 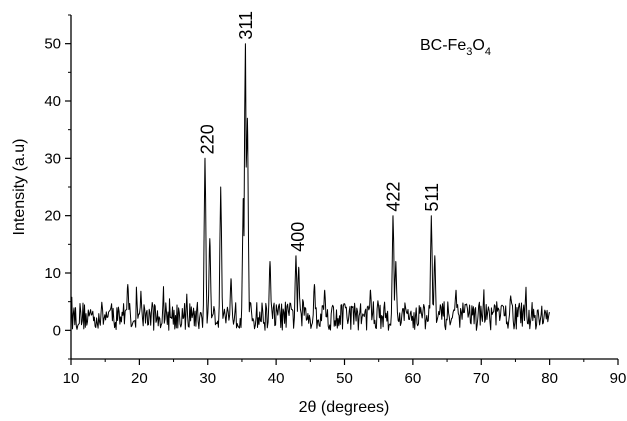 I want to click on x-axis-title: 2θ (degrees), so click(x=344, y=407).